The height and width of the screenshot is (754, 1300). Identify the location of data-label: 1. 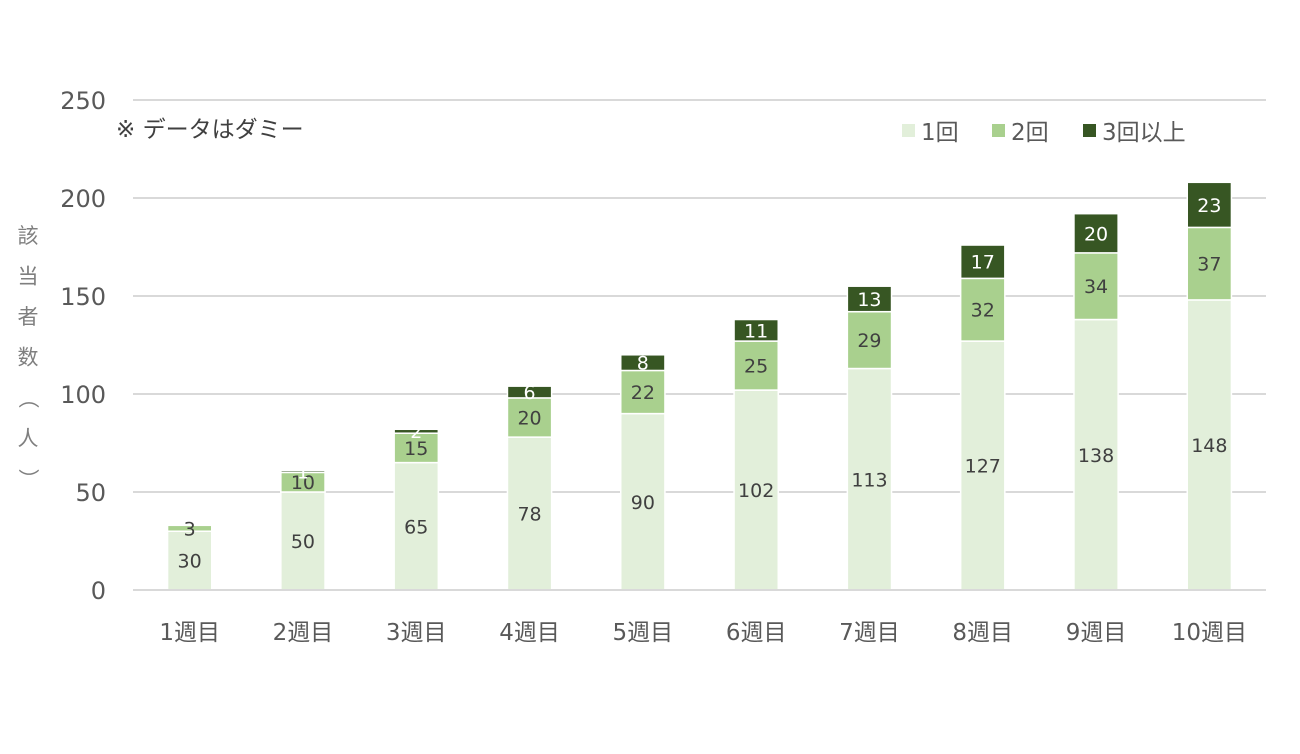
(303, 472).